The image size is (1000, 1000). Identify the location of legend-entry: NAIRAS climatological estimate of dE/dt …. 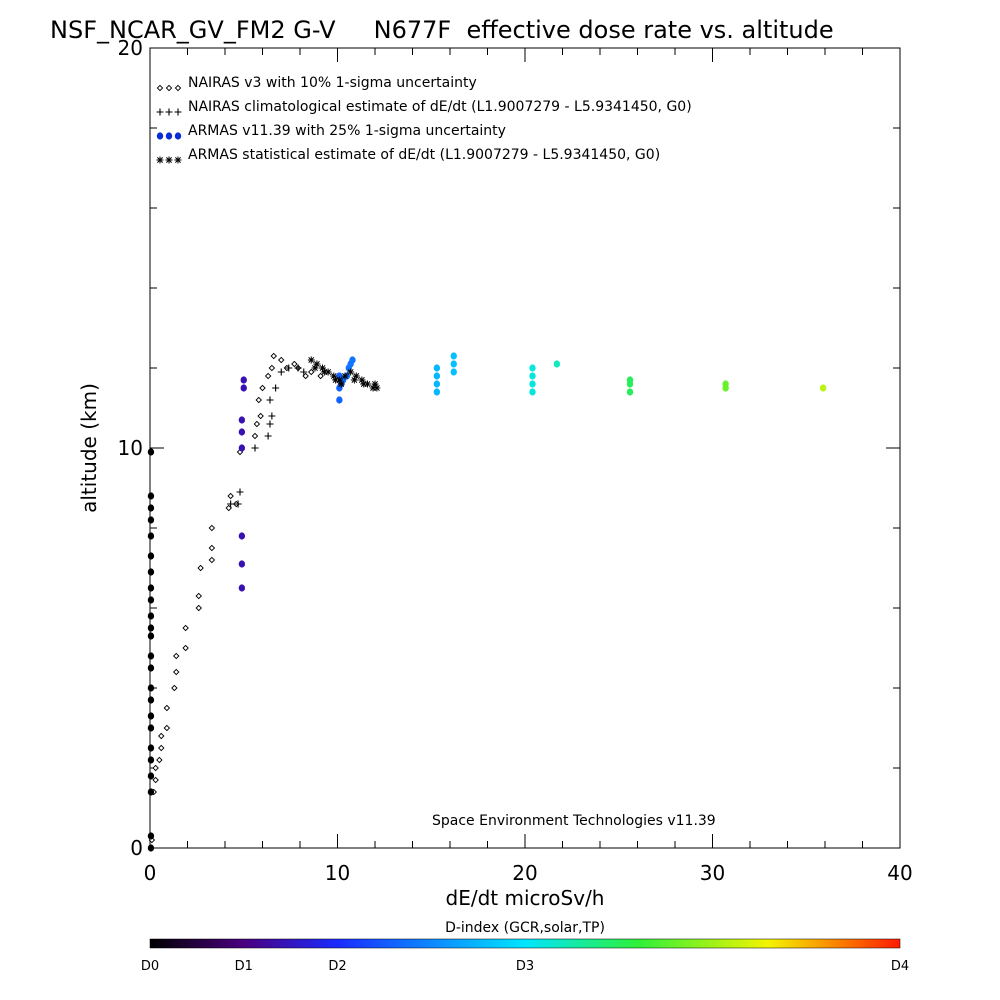
(440, 107).